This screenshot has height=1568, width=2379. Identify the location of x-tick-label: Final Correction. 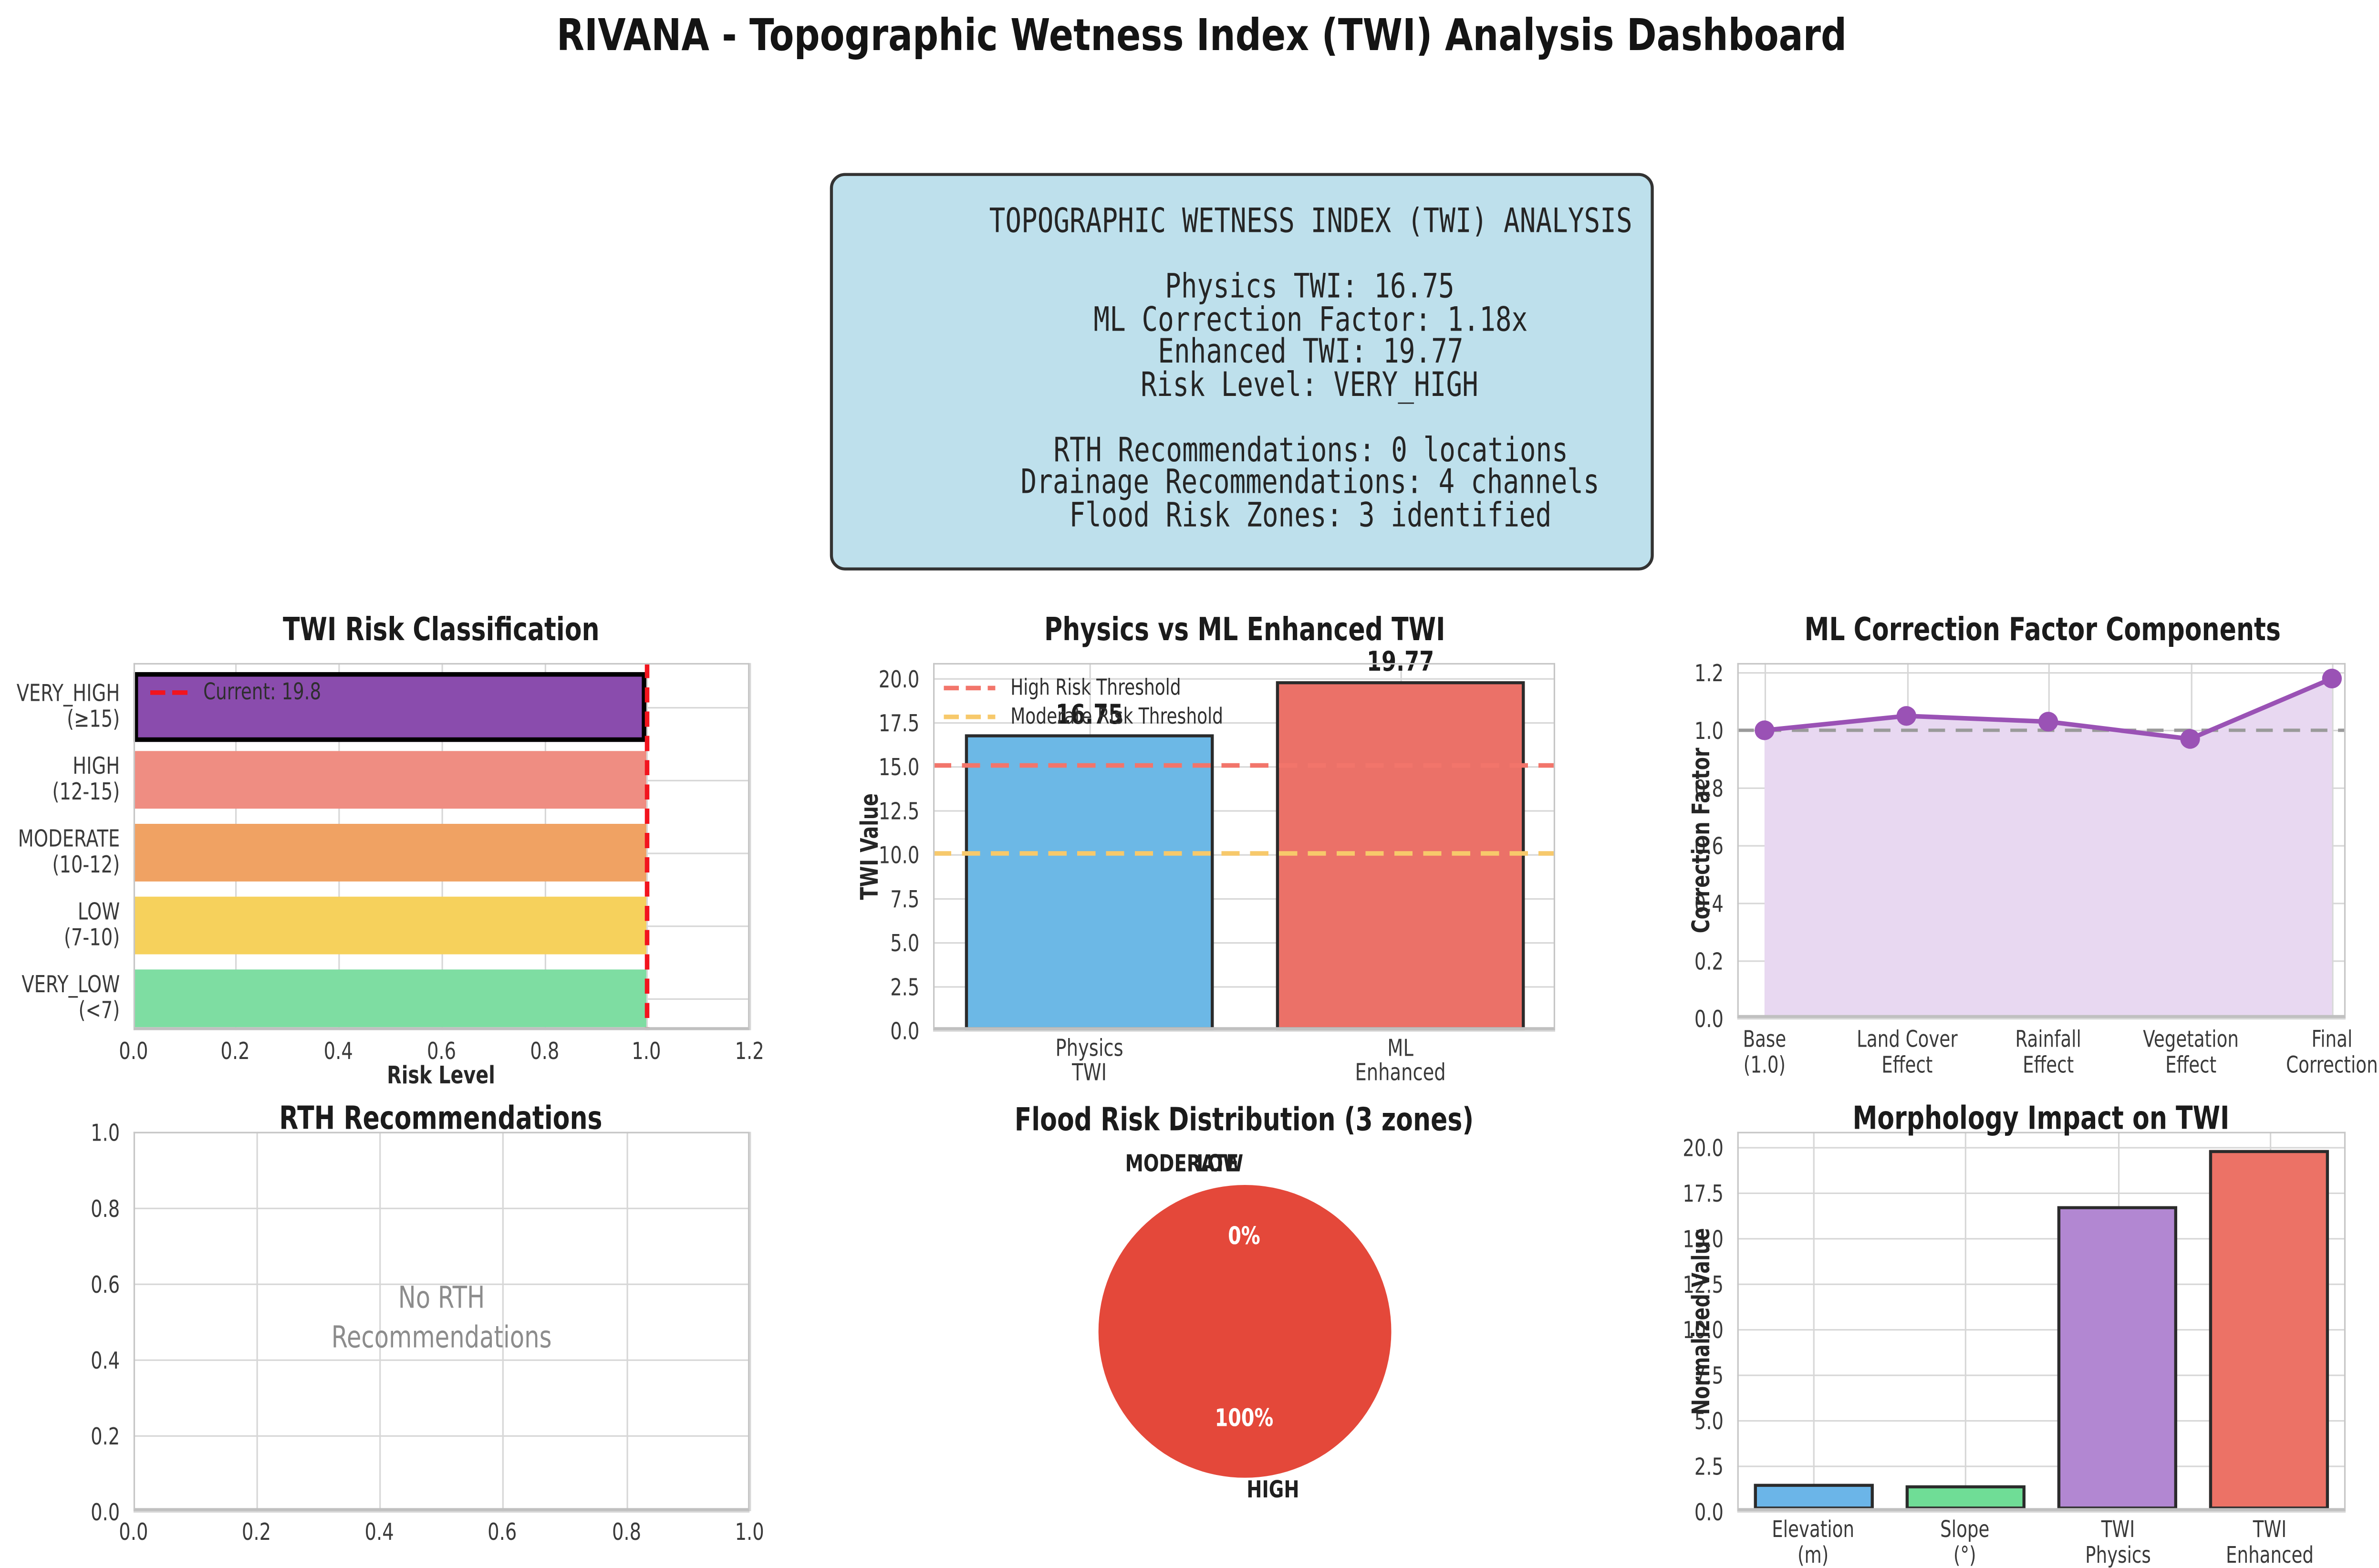
(2332, 1052).